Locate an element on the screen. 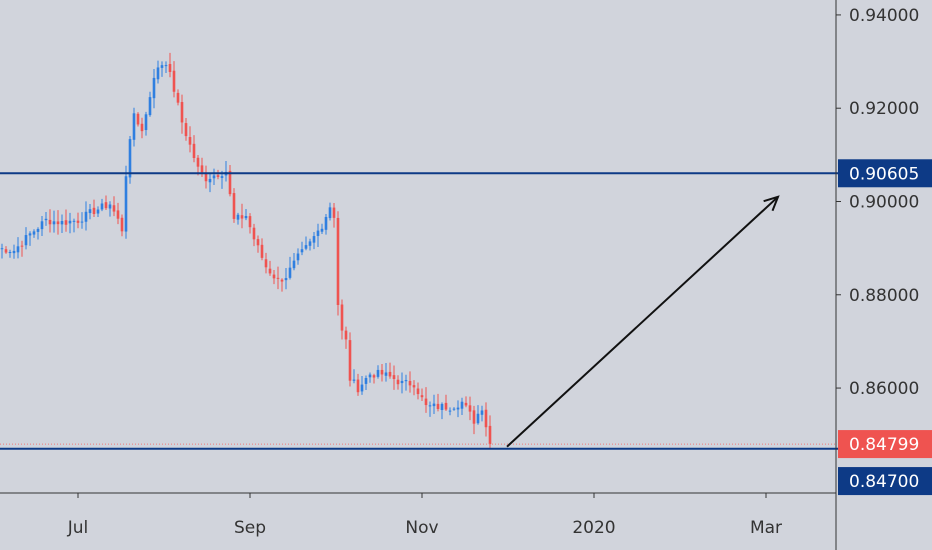 The height and width of the screenshot is (550, 932). arrow-shaft is located at coordinates (642, 322).